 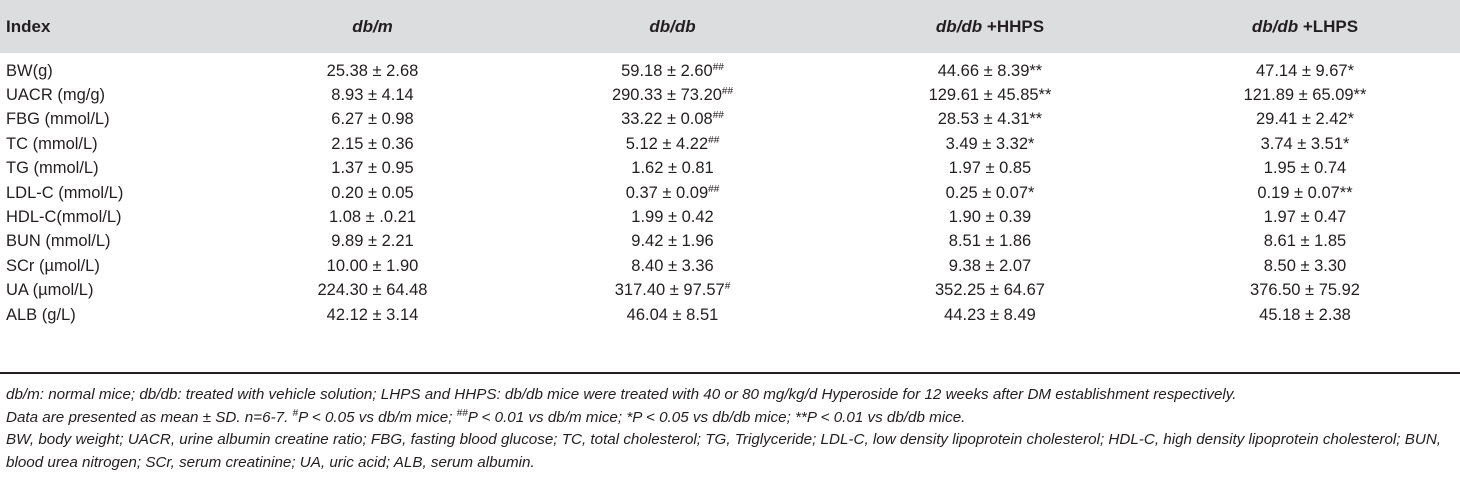 What do you see at coordinates (1305, 168) in the screenshot?
I see `cell-value: 1.95 ± 0.74` at bounding box center [1305, 168].